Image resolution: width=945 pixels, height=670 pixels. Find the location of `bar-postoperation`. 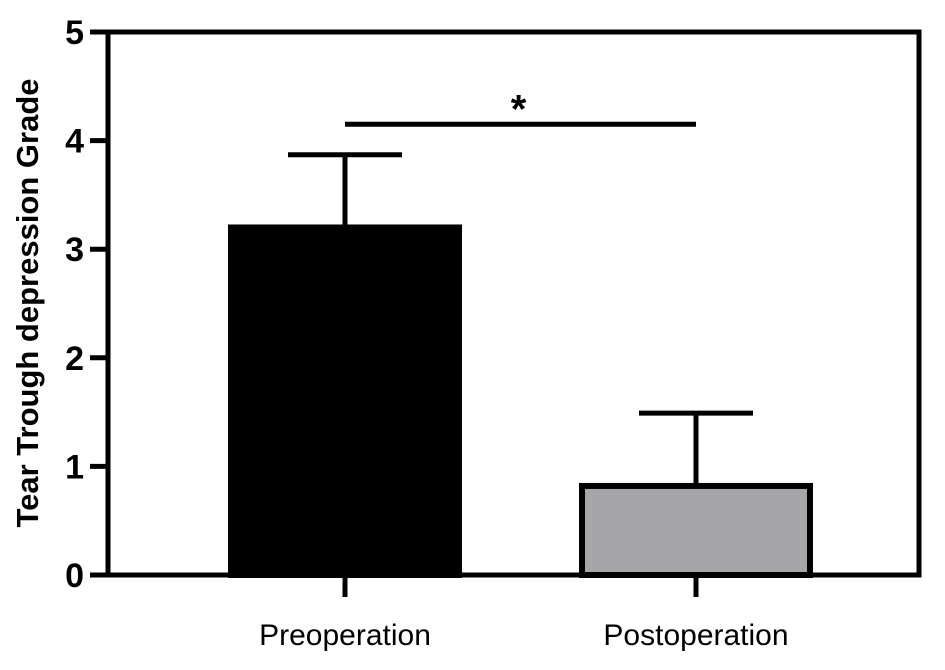

bar-postoperation is located at coordinates (696, 530).